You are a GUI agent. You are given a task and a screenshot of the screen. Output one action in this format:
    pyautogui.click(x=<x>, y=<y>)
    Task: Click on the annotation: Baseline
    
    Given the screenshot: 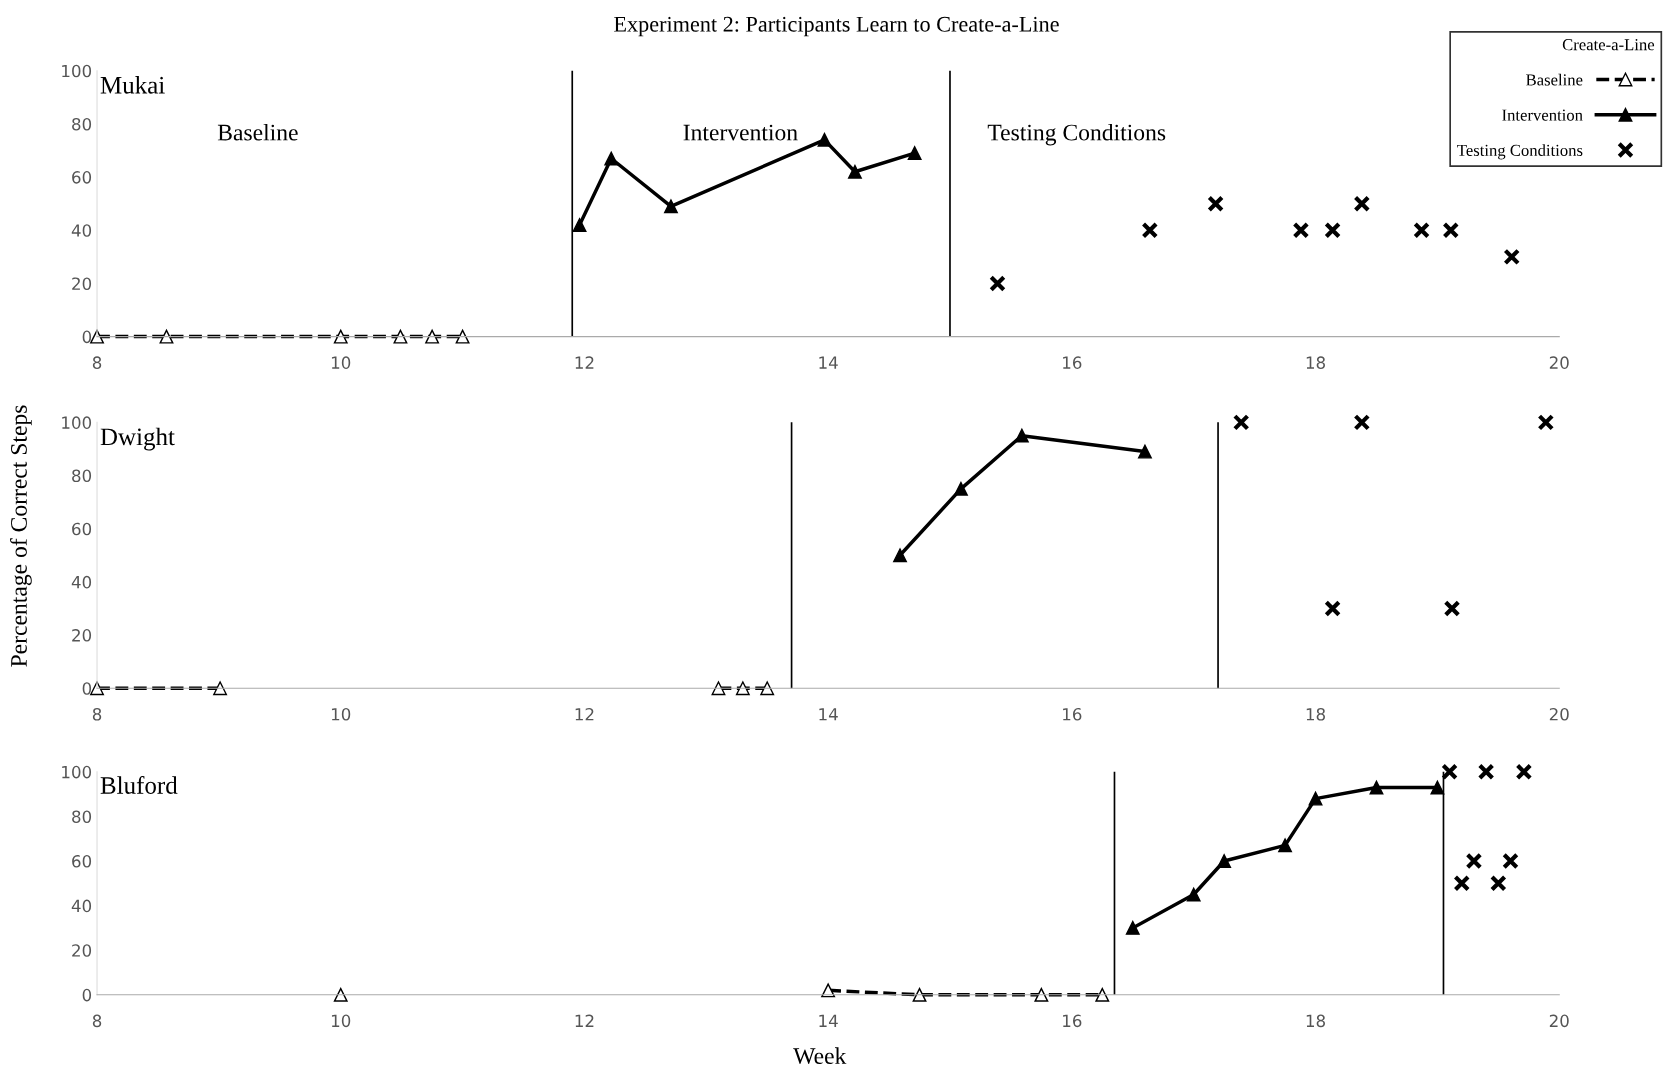 What is the action you would take?
    pyautogui.click(x=257, y=132)
    